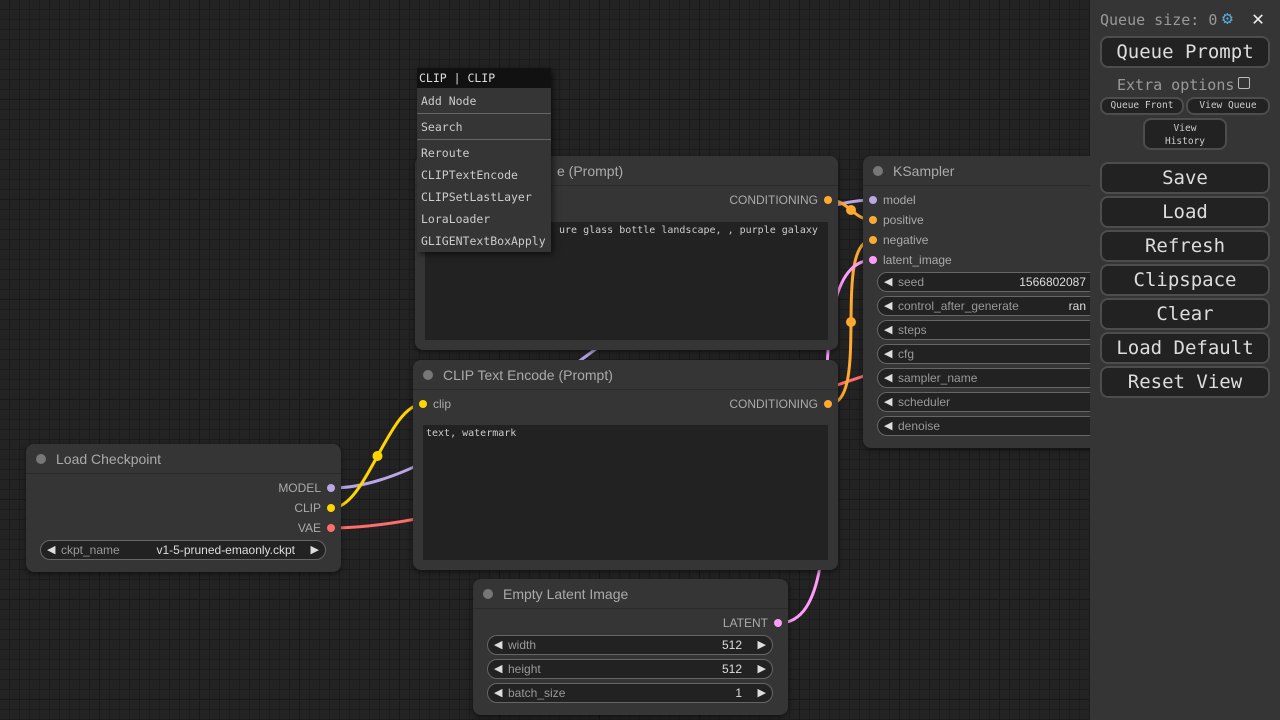 The width and height of the screenshot is (1280, 720). What do you see at coordinates (899, 200) in the screenshot?
I see `slot-label: model` at bounding box center [899, 200].